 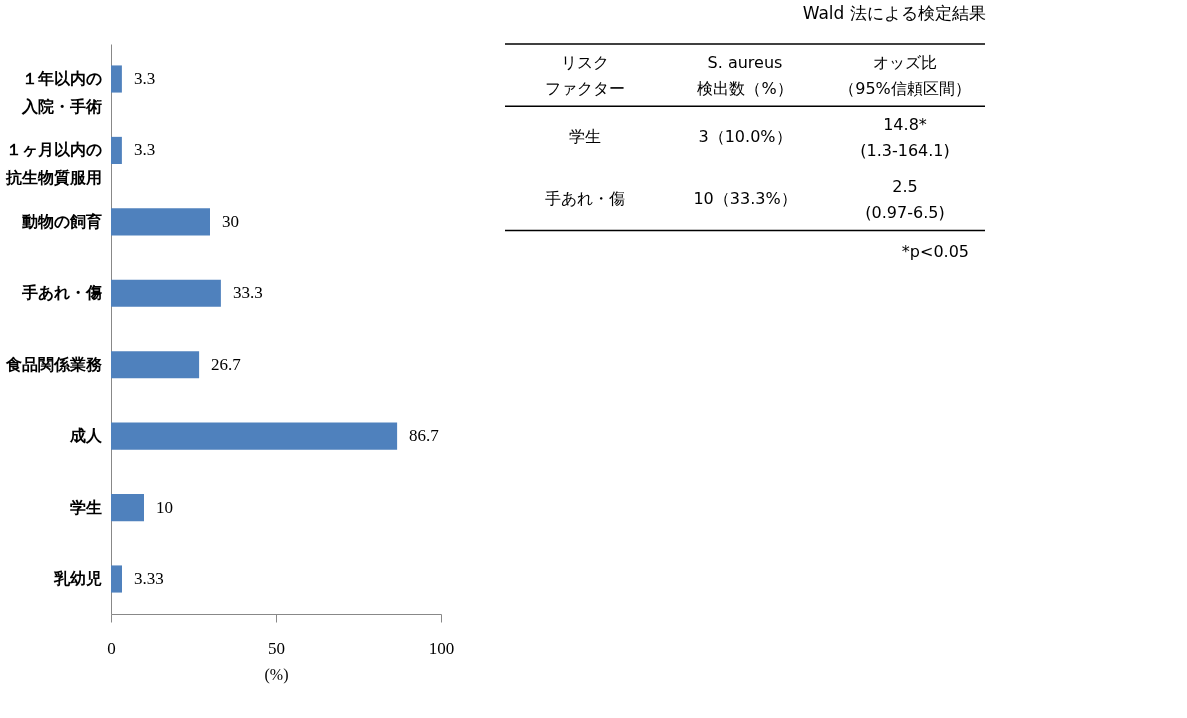 What do you see at coordinates (585, 199) in the screenshot?
I see `text: 手あれ・傷` at bounding box center [585, 199].